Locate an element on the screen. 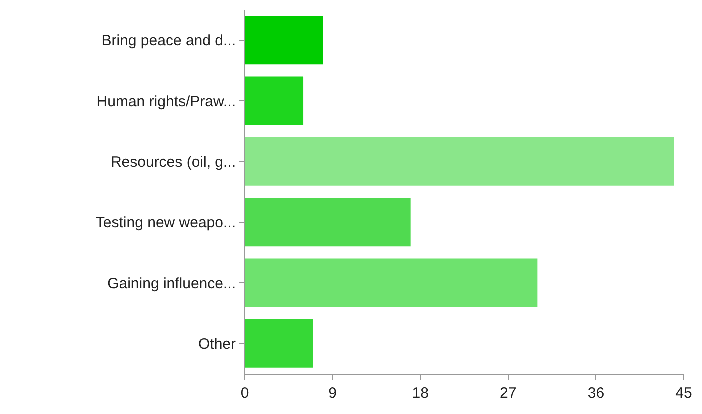  x-tick-label: 0 is located at coordinates (245, 393).